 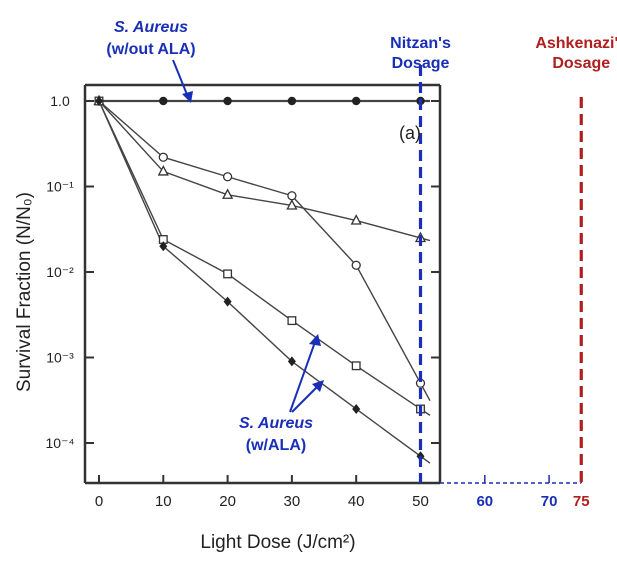 I want to click on y-tick-label: 10⁻¹, so click(x=60, y=187).